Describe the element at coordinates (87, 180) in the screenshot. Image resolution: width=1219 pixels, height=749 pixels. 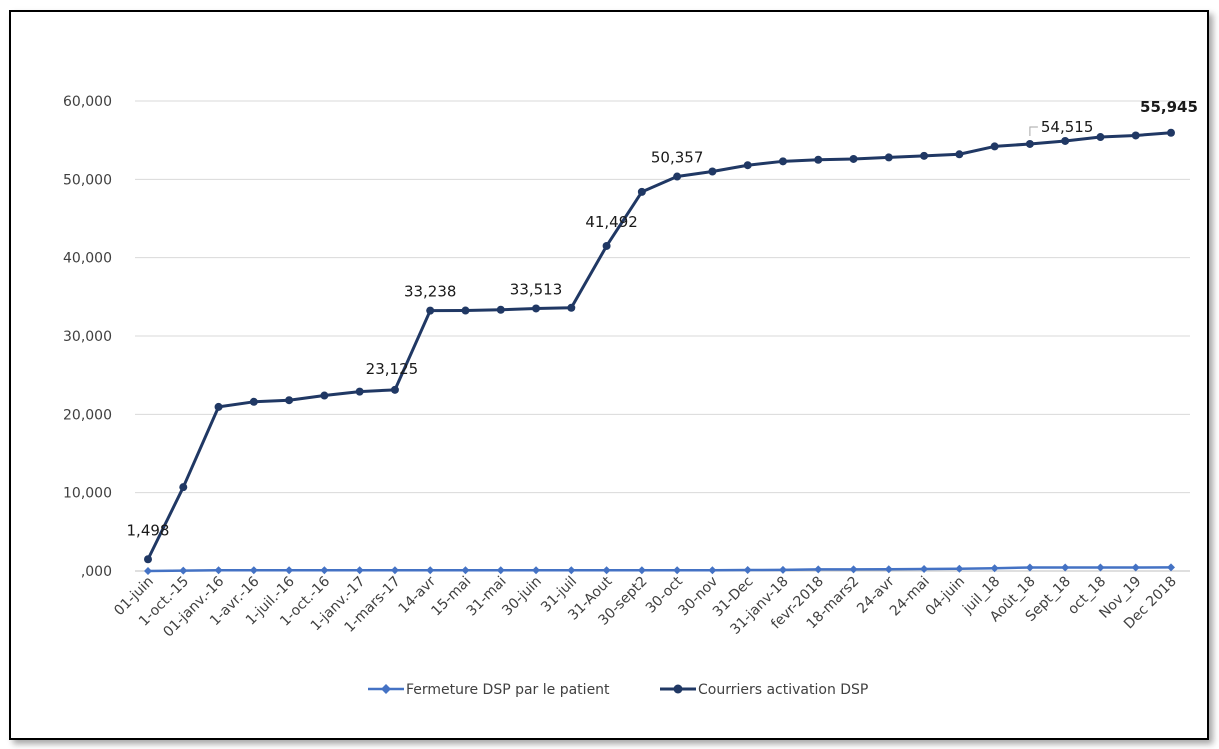
I see `y-tick-label: 50,000` at that location.